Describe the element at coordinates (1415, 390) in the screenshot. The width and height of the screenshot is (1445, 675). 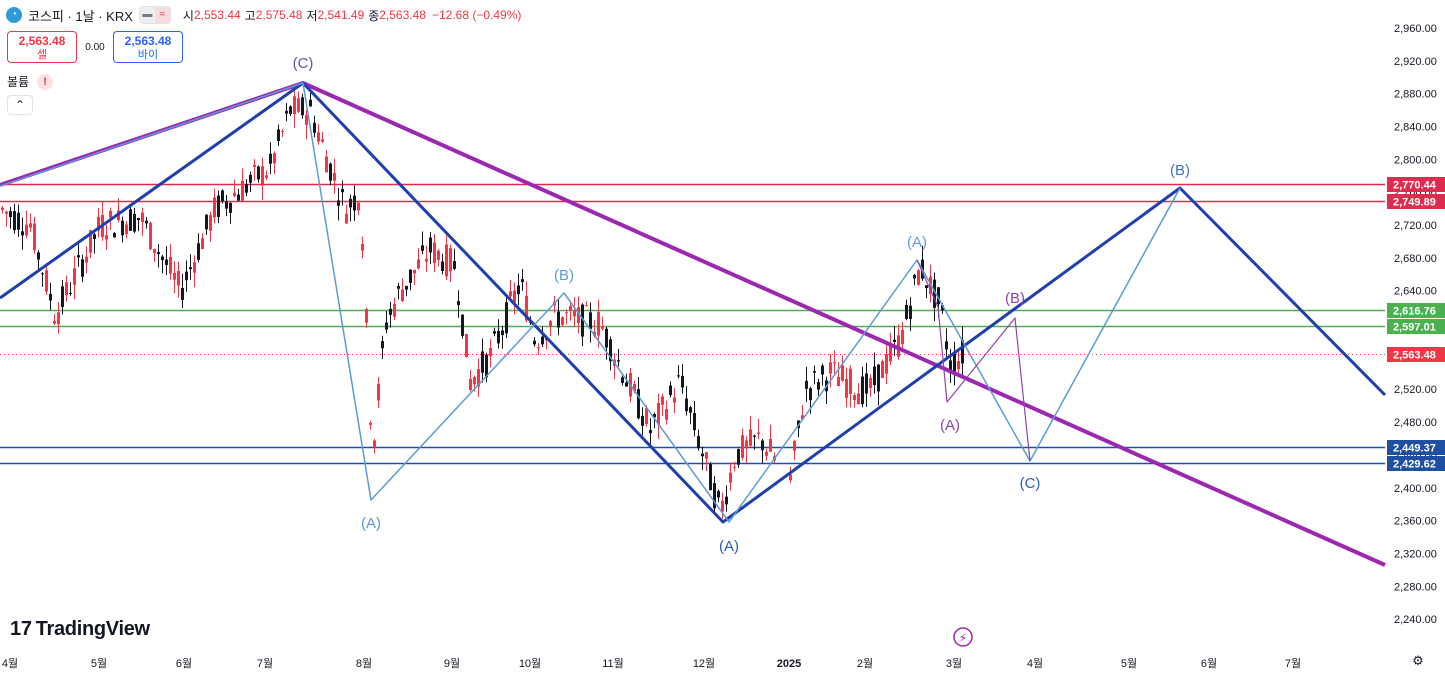
I see `y-axis-tick-label: 2,520.00` at that location.